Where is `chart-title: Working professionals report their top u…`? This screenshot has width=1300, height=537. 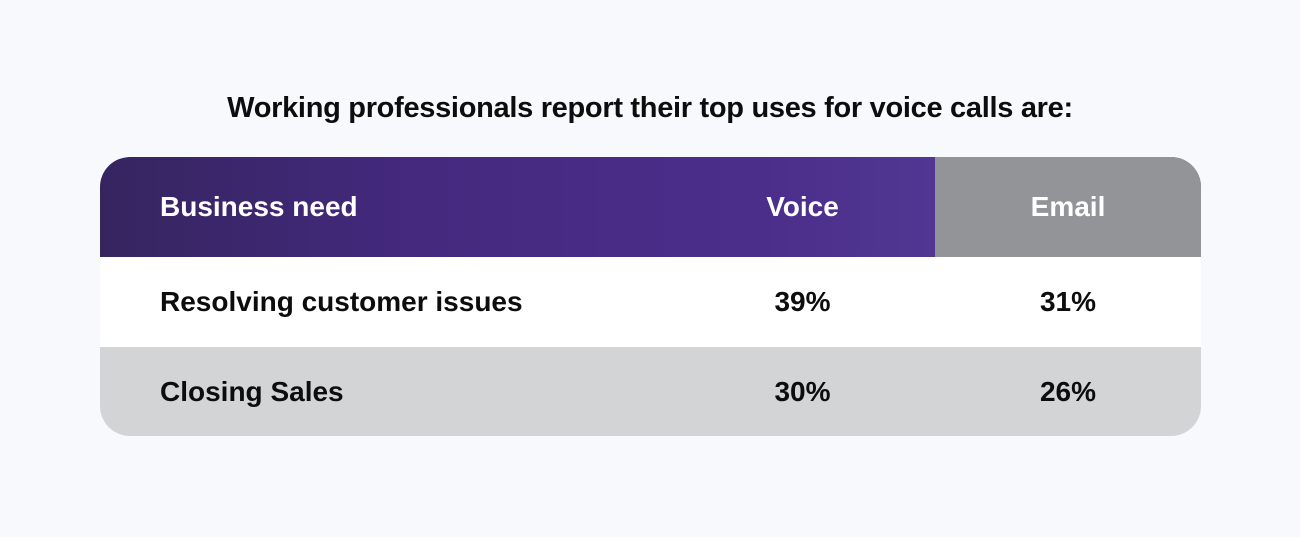 chart-title: Working professionals report their top u… is located at coordinates (650, 108).